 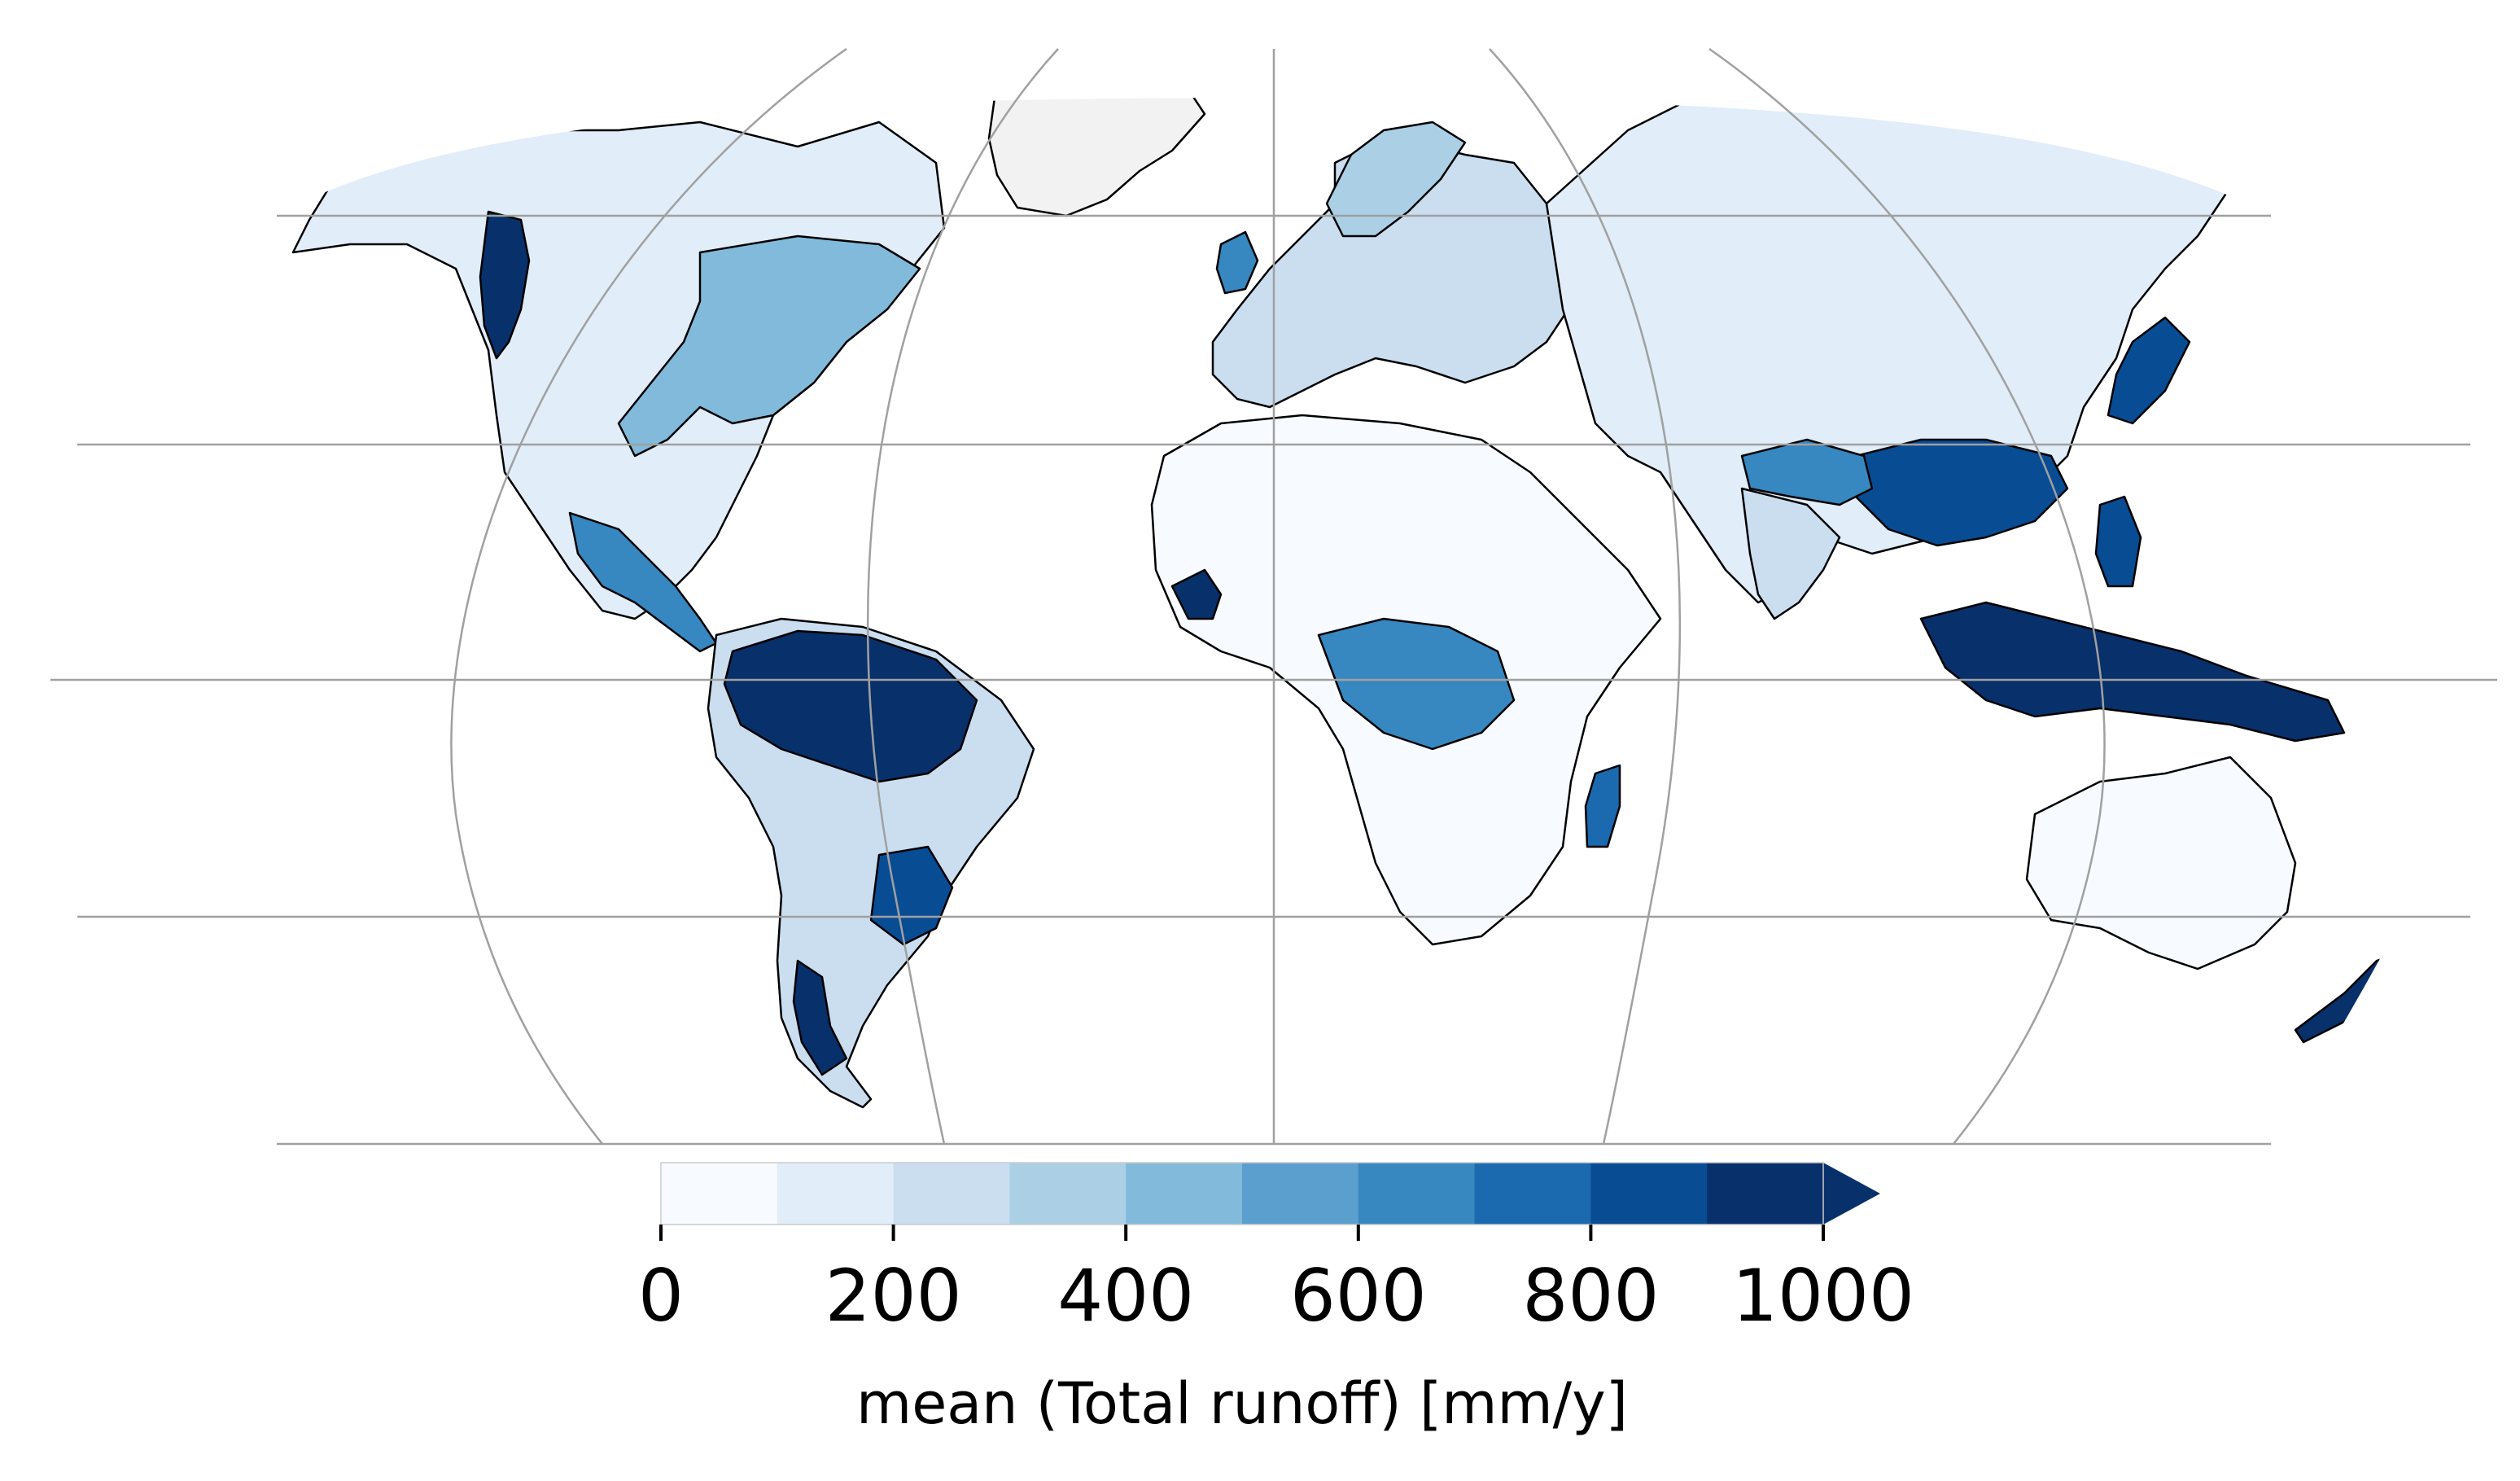 I want to click on colorbar-tick-labels: 0 200 400 600 800 1000, so click(x=1276, y=1296).